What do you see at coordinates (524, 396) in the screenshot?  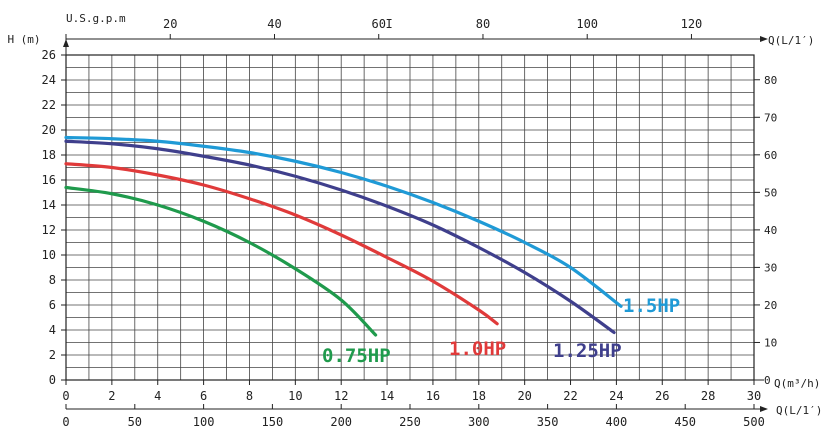 I see `m3h-tick-label: 20` at bounding box center [524, 396].